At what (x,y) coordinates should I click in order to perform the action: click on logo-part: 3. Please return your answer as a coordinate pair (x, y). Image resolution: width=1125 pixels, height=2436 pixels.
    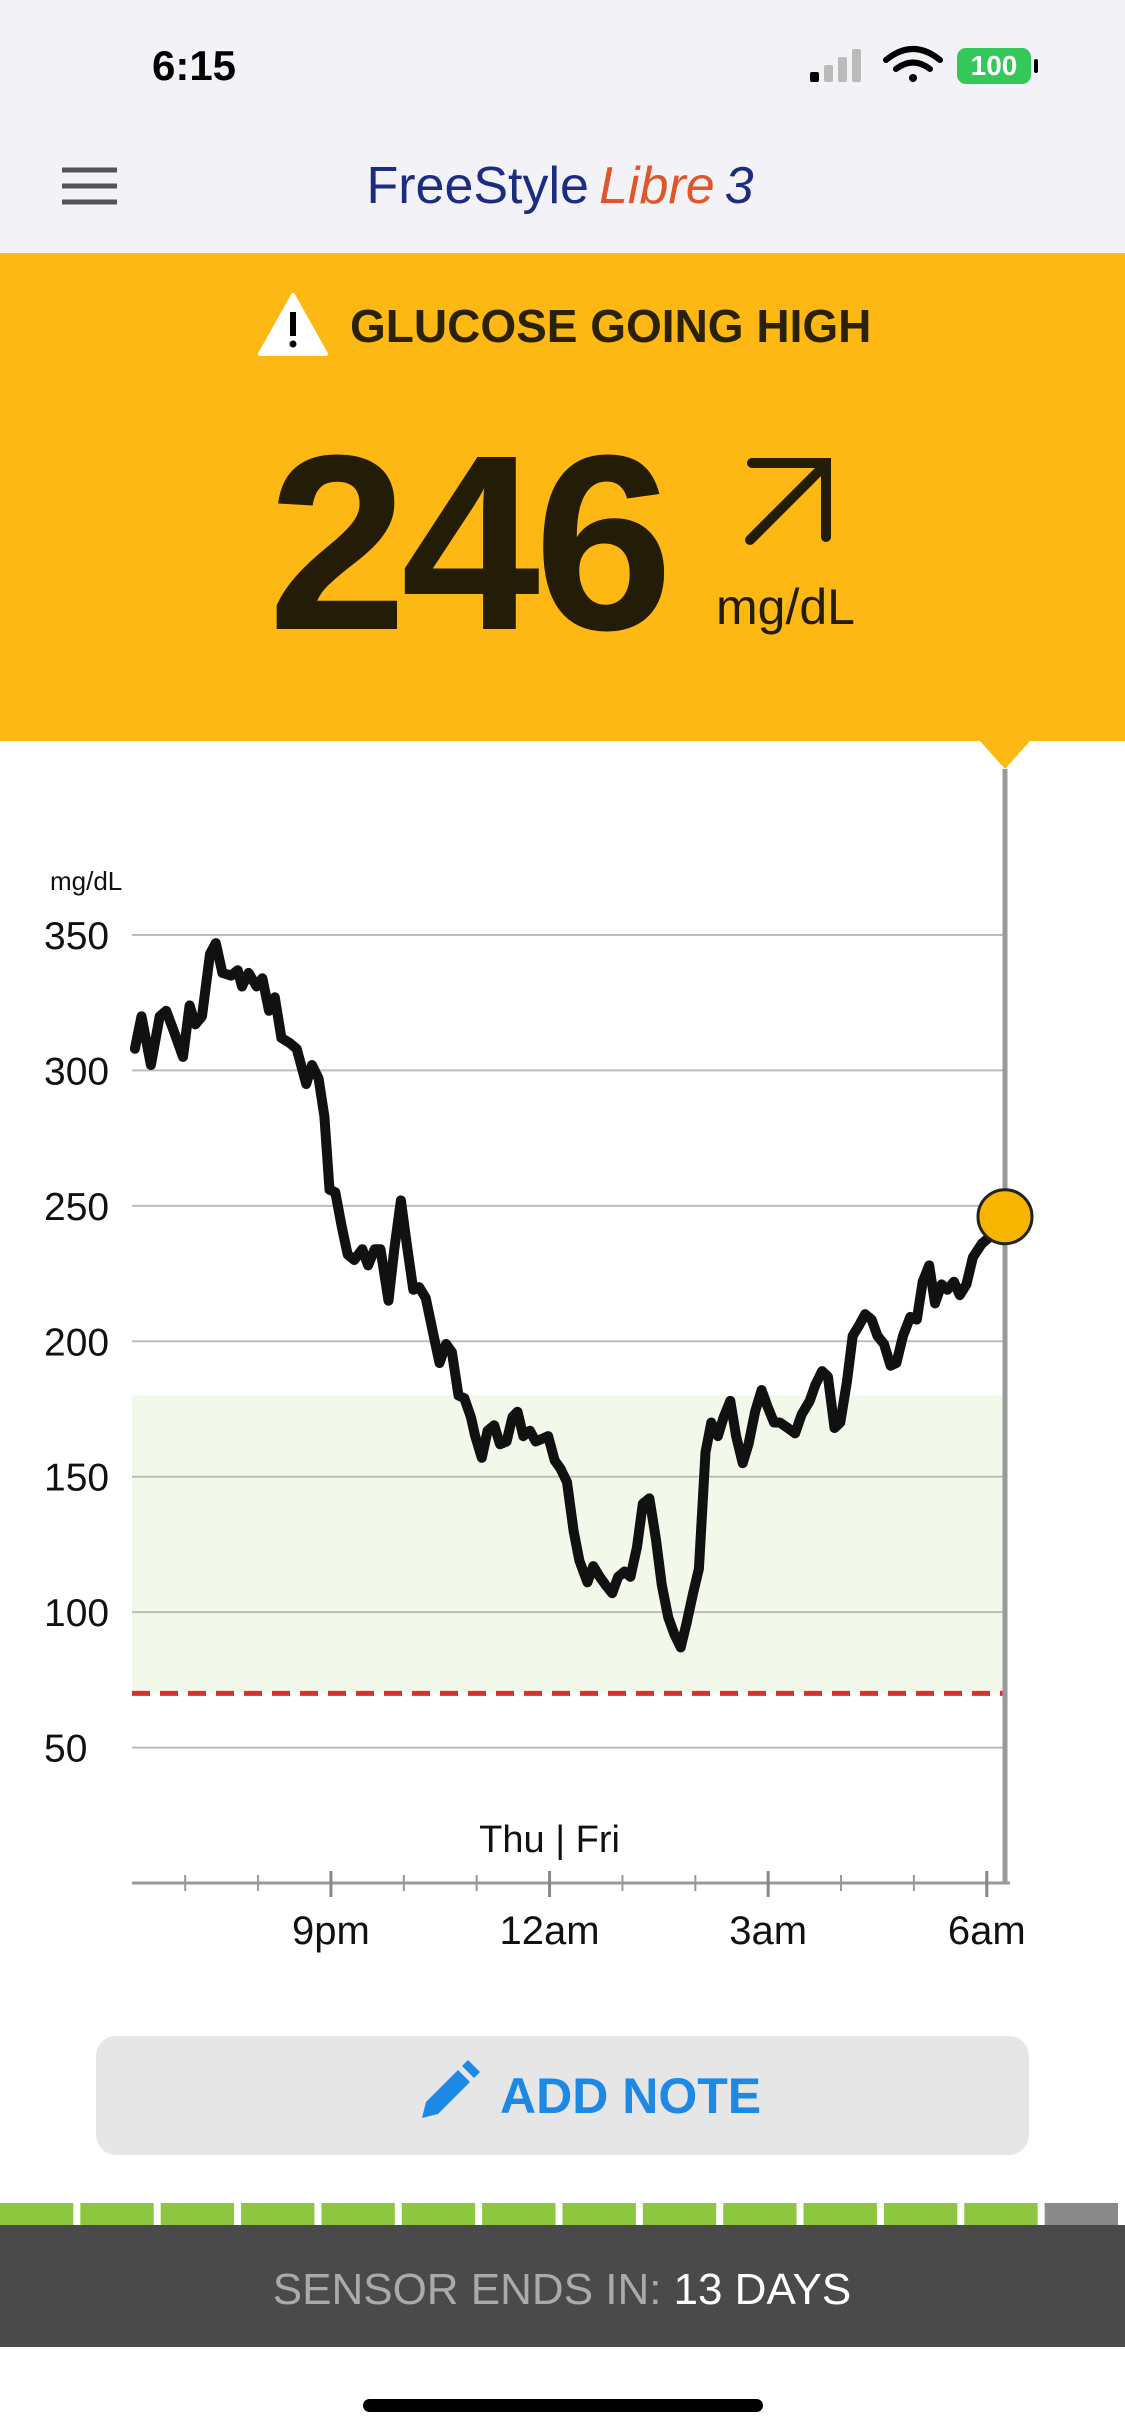
    Looking at the image, I should click on (739, 186).